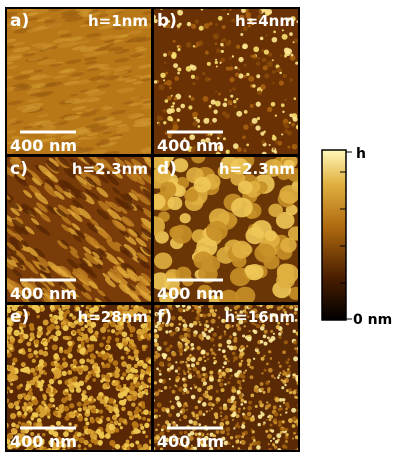 The image size is (408, 459). What do you see at coordinates (19, 21) in the screenshot?
I see `panel-label: a)` at bounding box center [19, 21].